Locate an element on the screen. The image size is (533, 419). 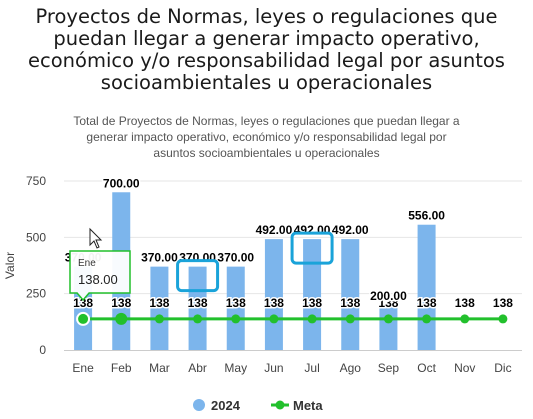
x-tick-label: Abr is located at coordinates (197, 368).